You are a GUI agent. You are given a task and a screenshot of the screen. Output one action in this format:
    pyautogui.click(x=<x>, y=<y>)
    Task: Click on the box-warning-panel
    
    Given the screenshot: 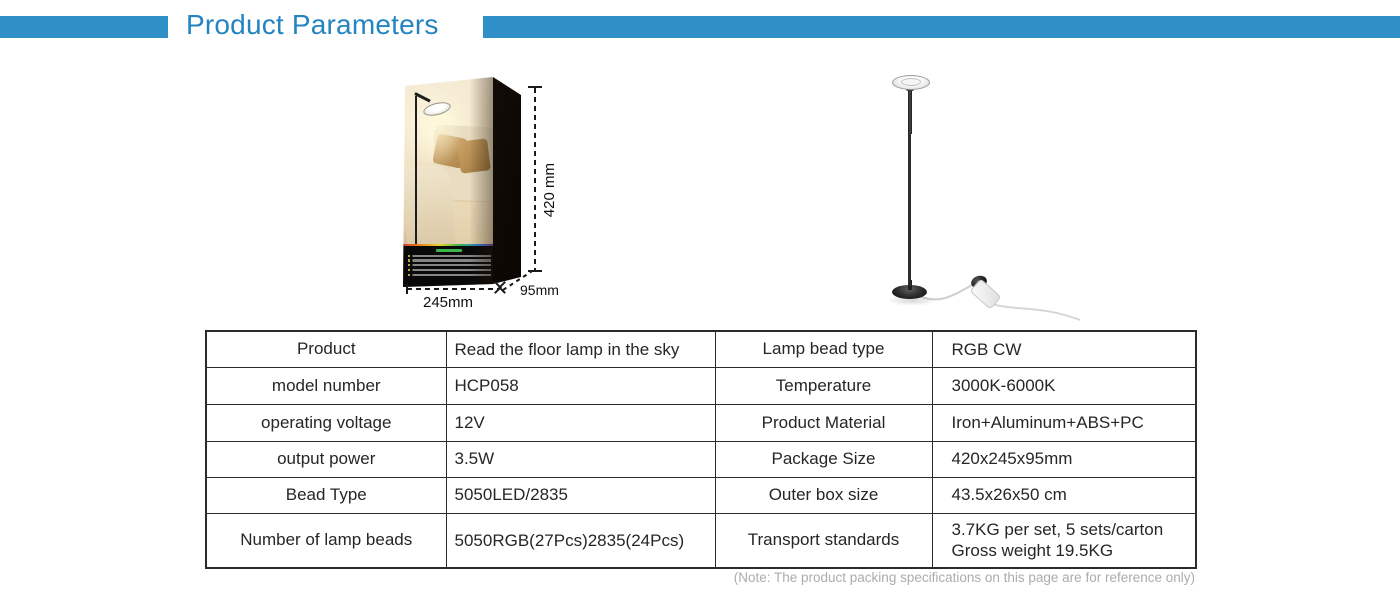 What is the action you would take?
    pyautogui.click(x=448, y=265)
    